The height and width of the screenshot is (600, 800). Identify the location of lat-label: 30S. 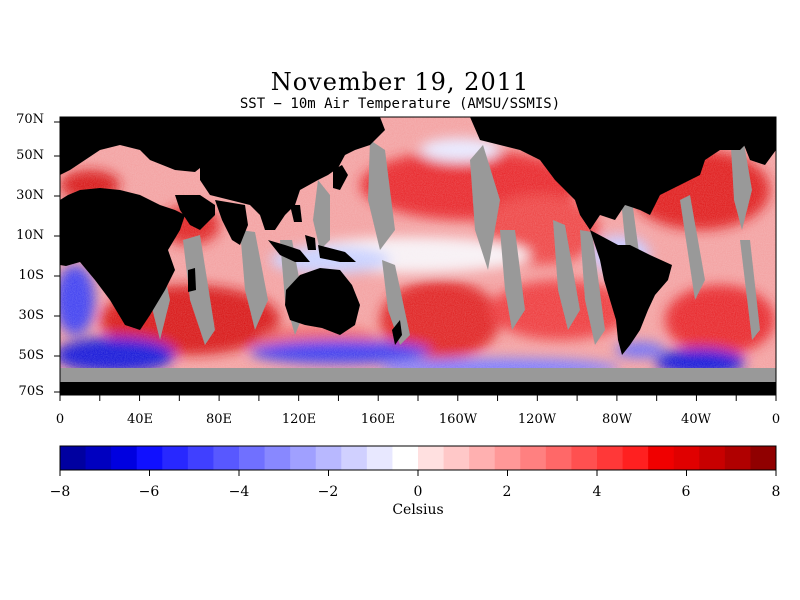
(31, 315).